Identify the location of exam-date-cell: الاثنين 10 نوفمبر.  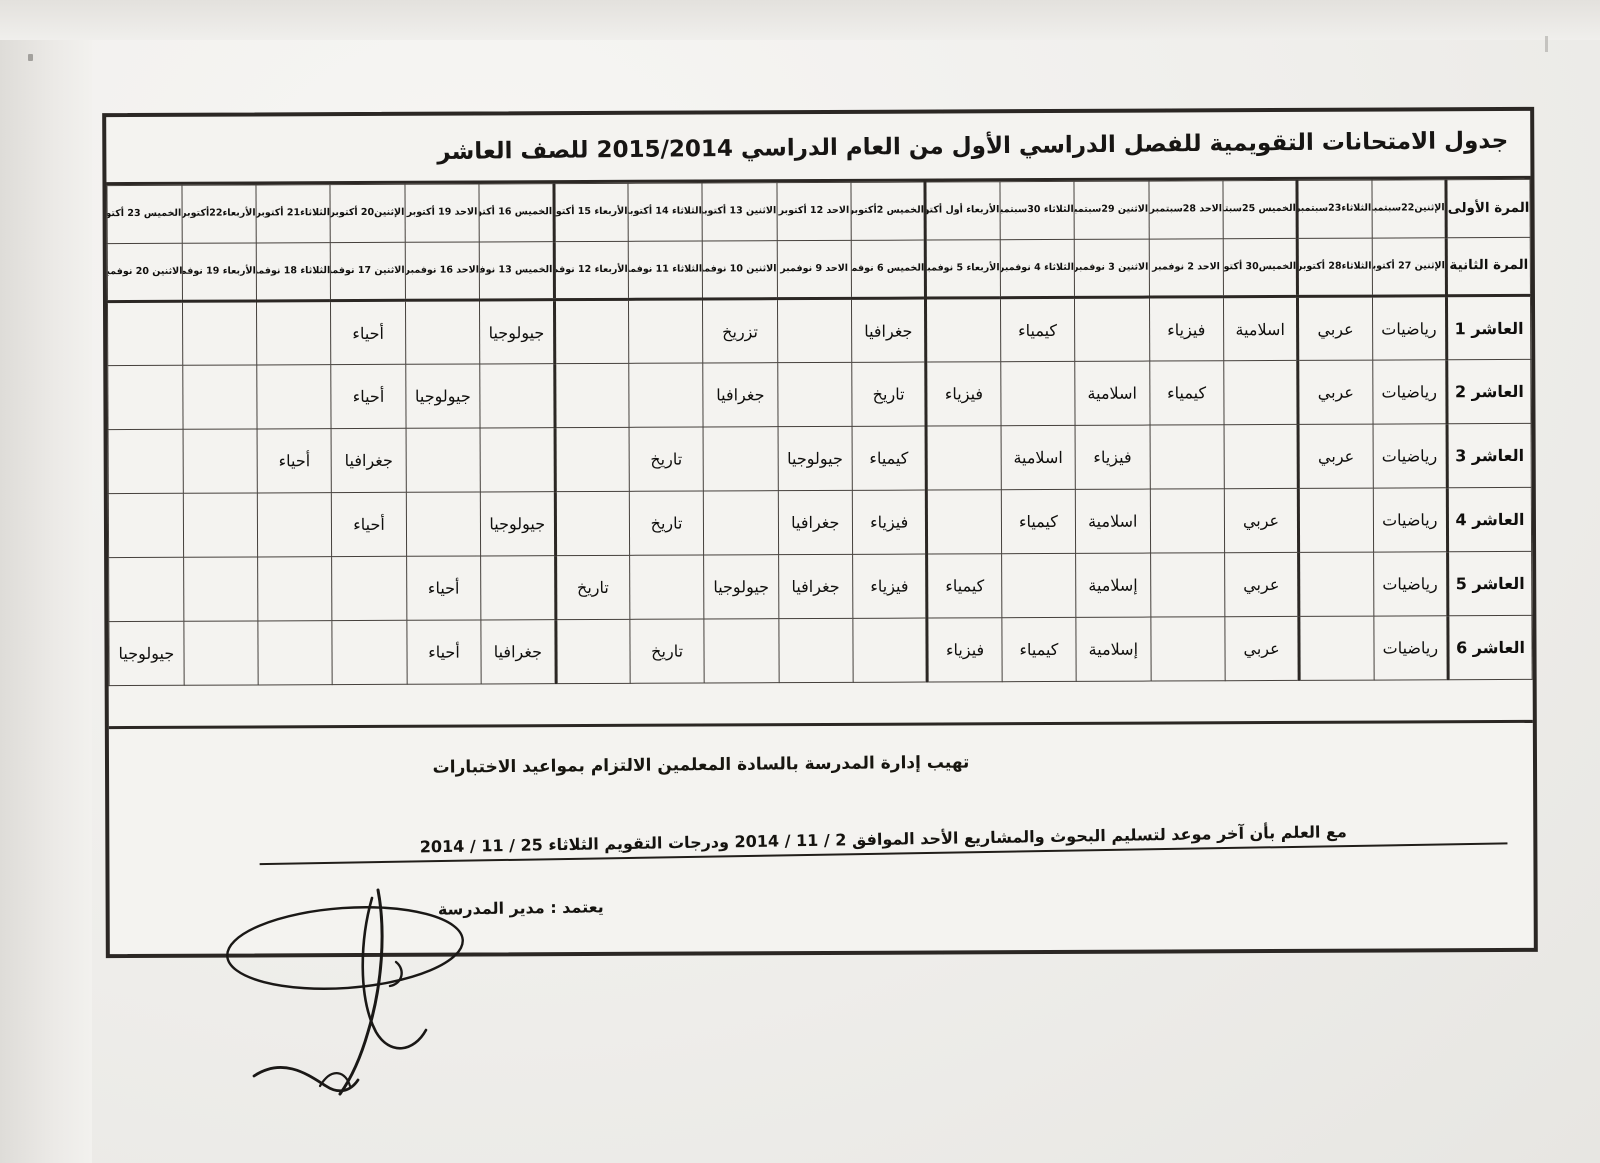
(740, 270).